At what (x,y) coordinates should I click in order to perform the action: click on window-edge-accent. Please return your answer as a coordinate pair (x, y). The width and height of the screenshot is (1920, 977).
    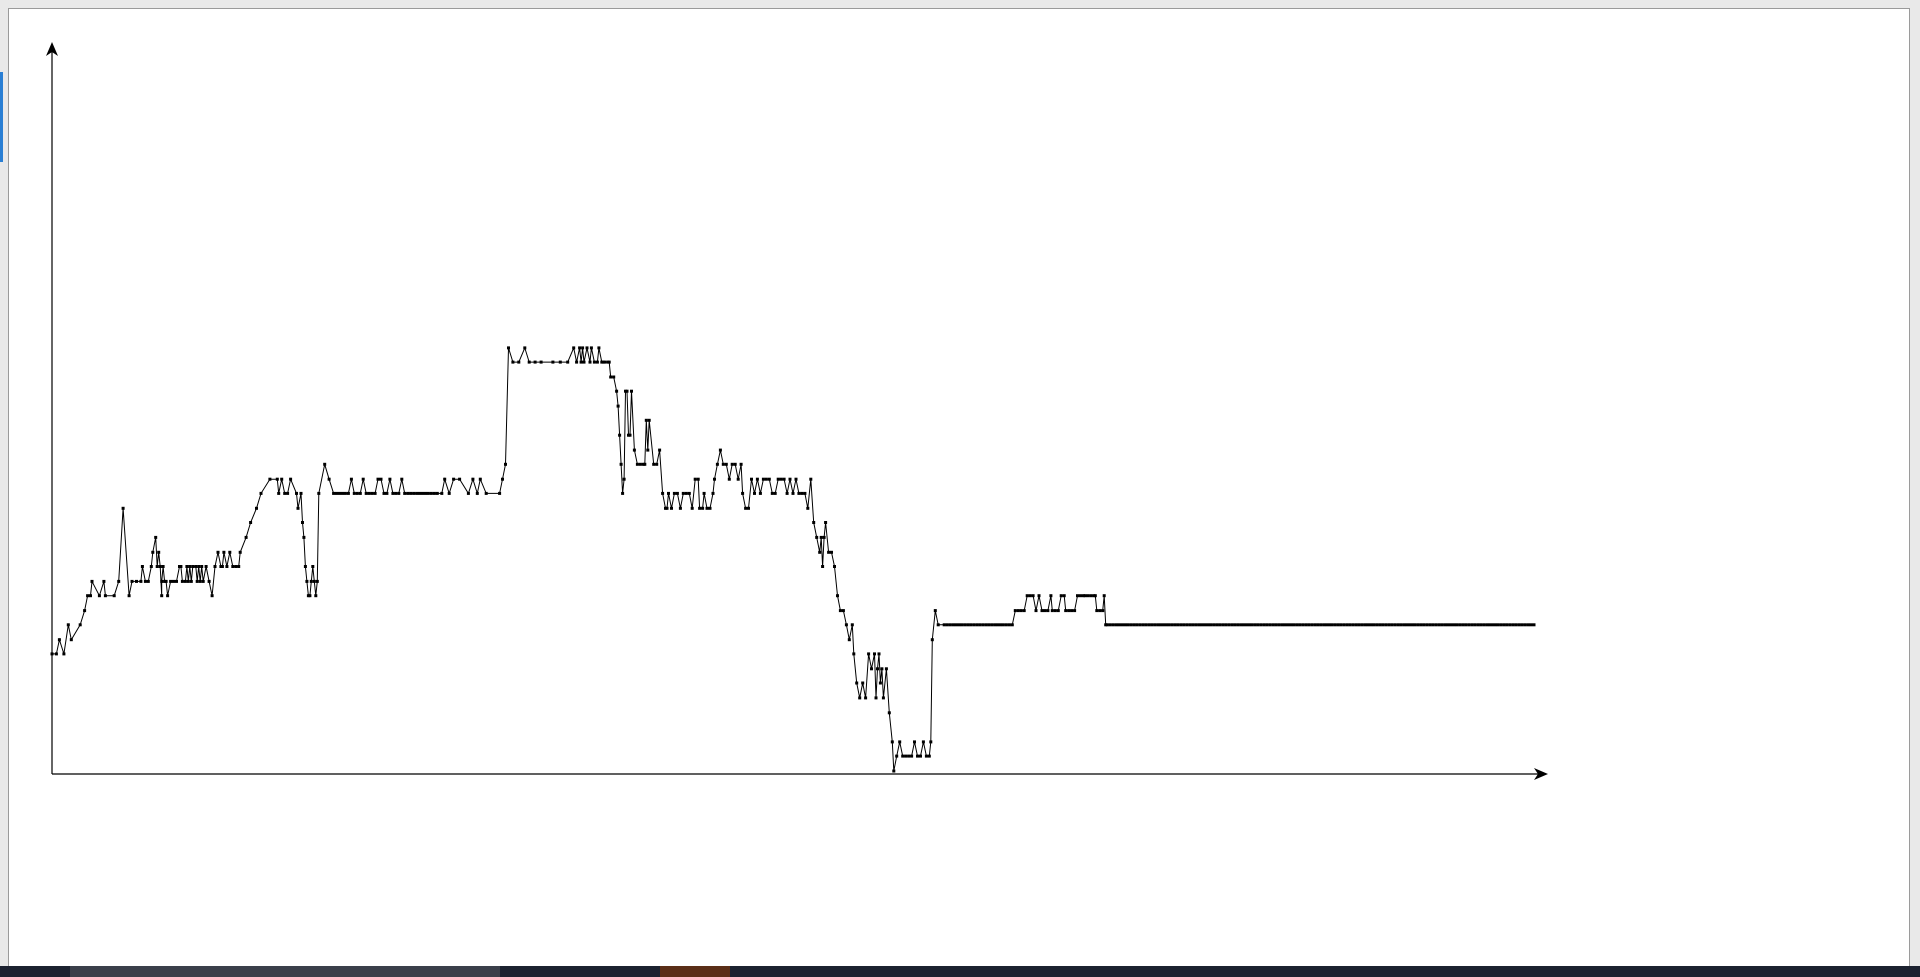
    Looking at the image, I should click on (1, 117).